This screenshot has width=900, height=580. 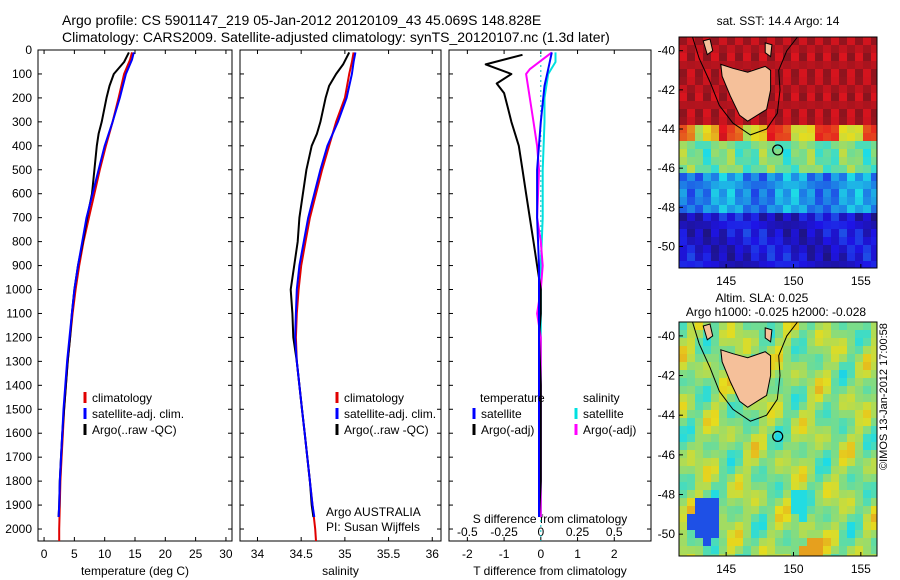 I want to click on x-tick-label: -1, so click(x=504, y=554).